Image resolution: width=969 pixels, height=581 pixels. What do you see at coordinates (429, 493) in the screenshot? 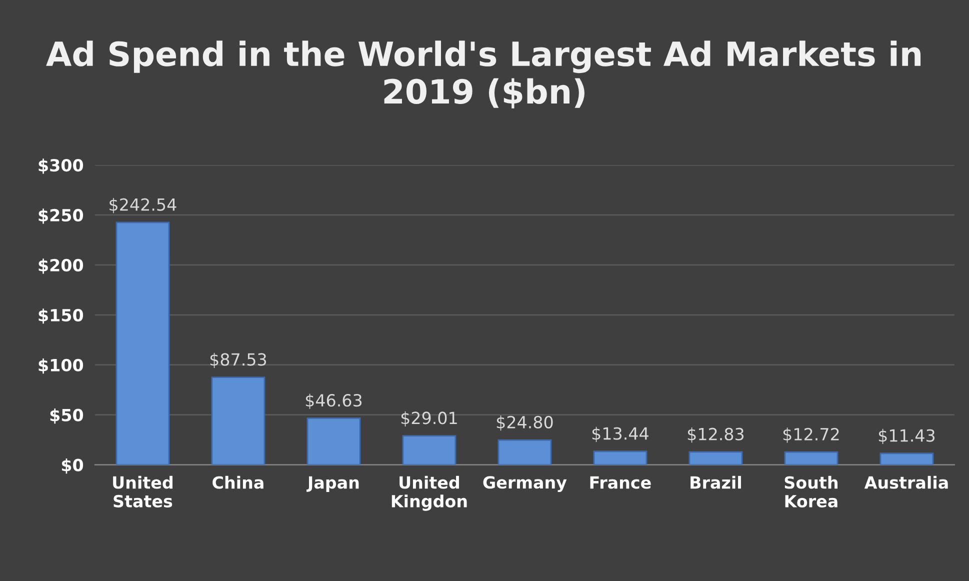
I see `x-tick-label: United Kingdon` at bounding box center [429, 493].